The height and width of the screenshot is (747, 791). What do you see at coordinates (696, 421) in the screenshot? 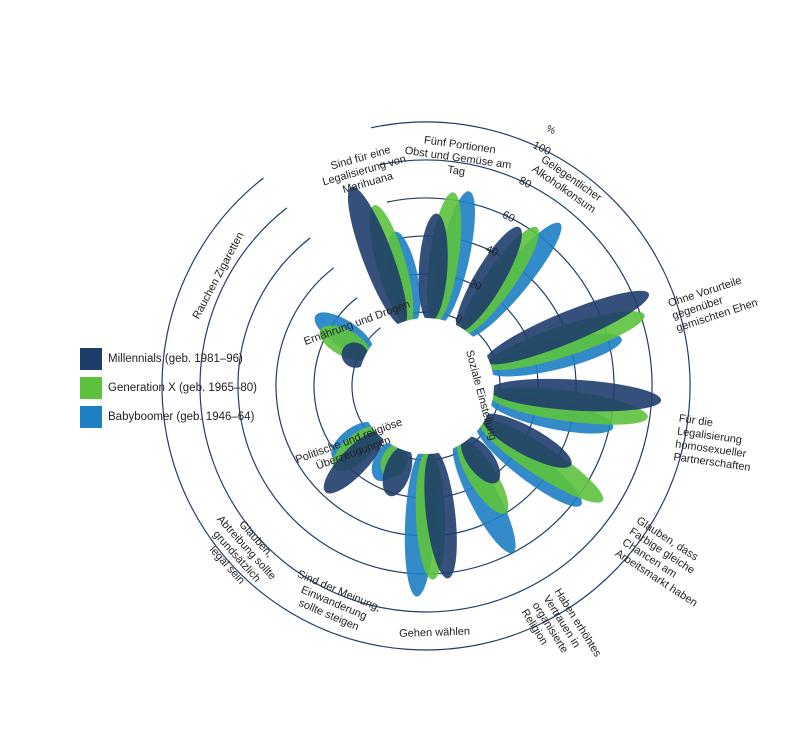
I see `category-label-line: Für die` at bounding box center [696, 421].